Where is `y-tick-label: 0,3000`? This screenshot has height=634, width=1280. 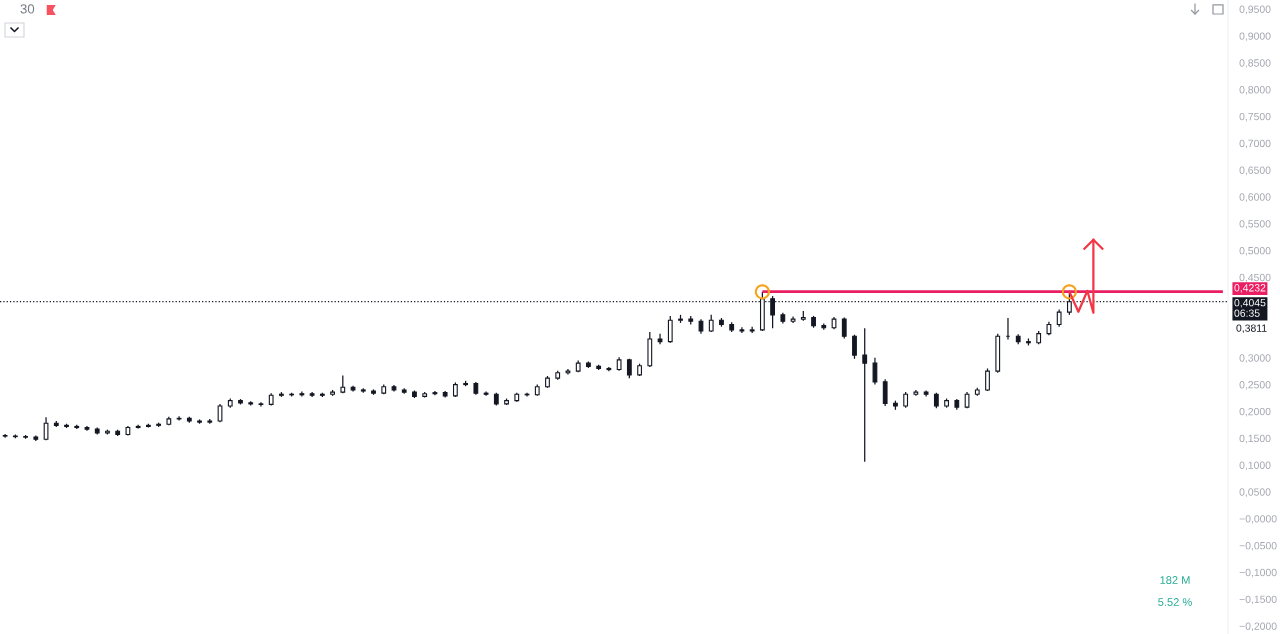
y-tick-label: 0,3000 is located at coordinates (1255, 358).